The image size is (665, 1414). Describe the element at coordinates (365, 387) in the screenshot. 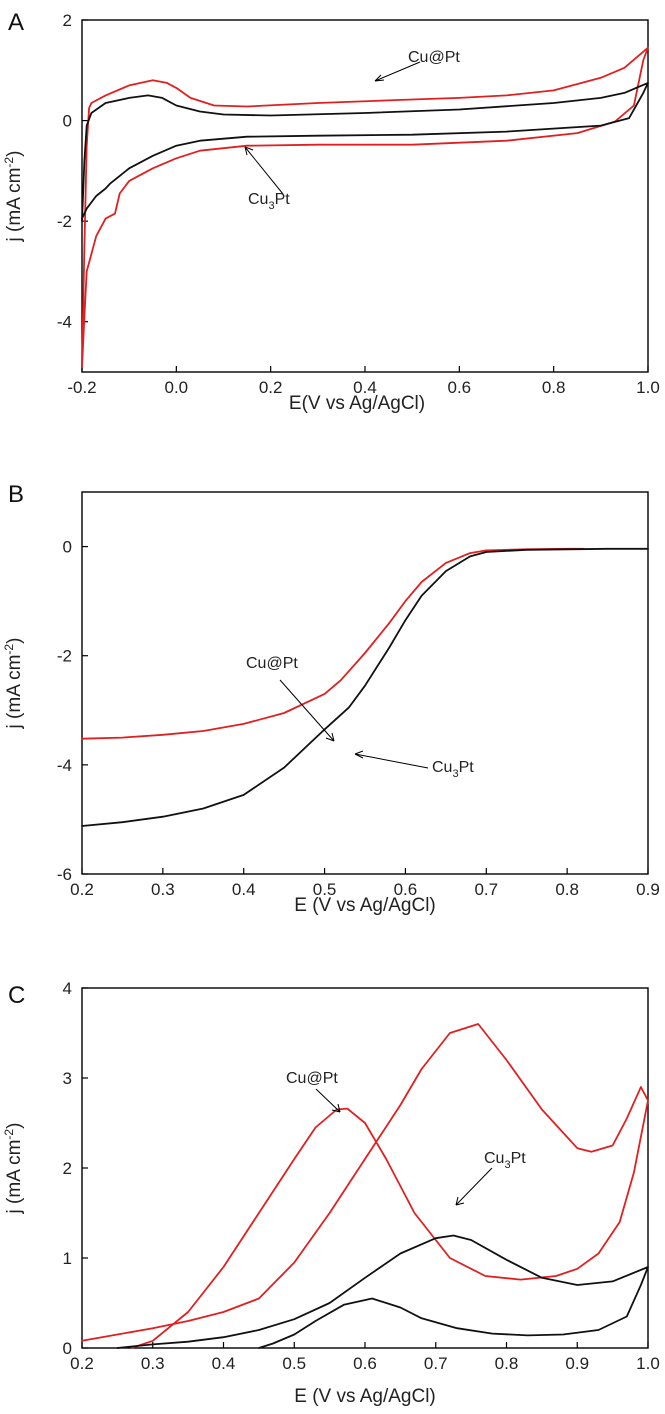

I see `panel-a-xtick-label: 0.4` at that location.